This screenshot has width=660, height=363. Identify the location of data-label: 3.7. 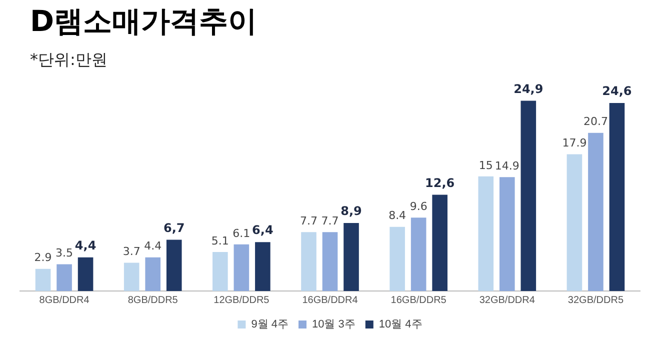
(131, 251).